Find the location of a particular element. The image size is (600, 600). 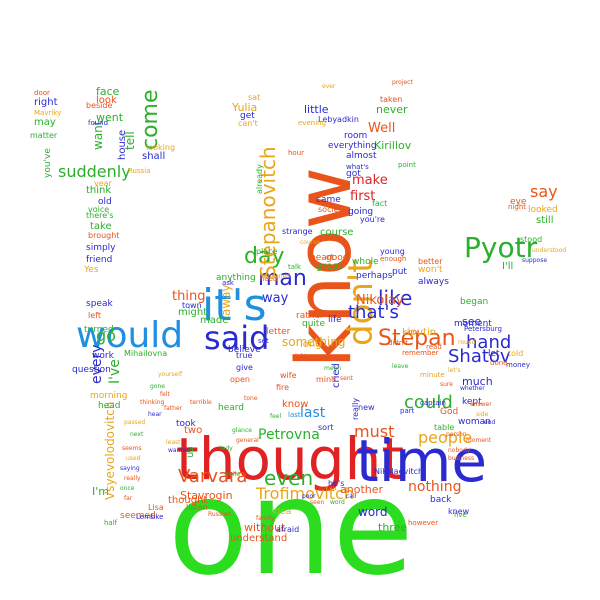

word-idea-90: idea is located at coordinates (282, 512).